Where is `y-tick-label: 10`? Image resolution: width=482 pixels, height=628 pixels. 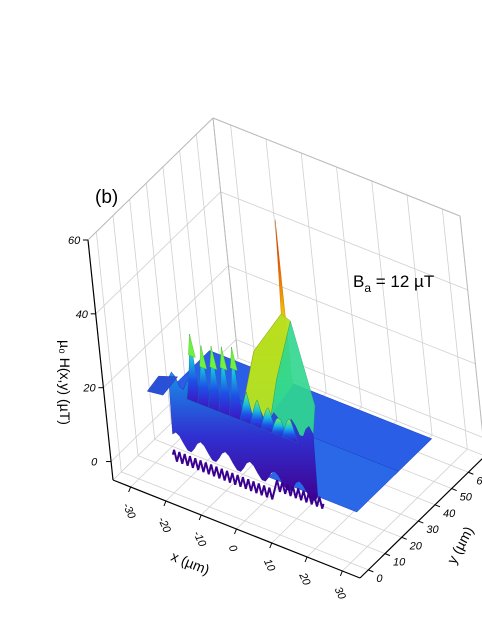 y-tick-label: 10 is located at coordinates (399, 563).